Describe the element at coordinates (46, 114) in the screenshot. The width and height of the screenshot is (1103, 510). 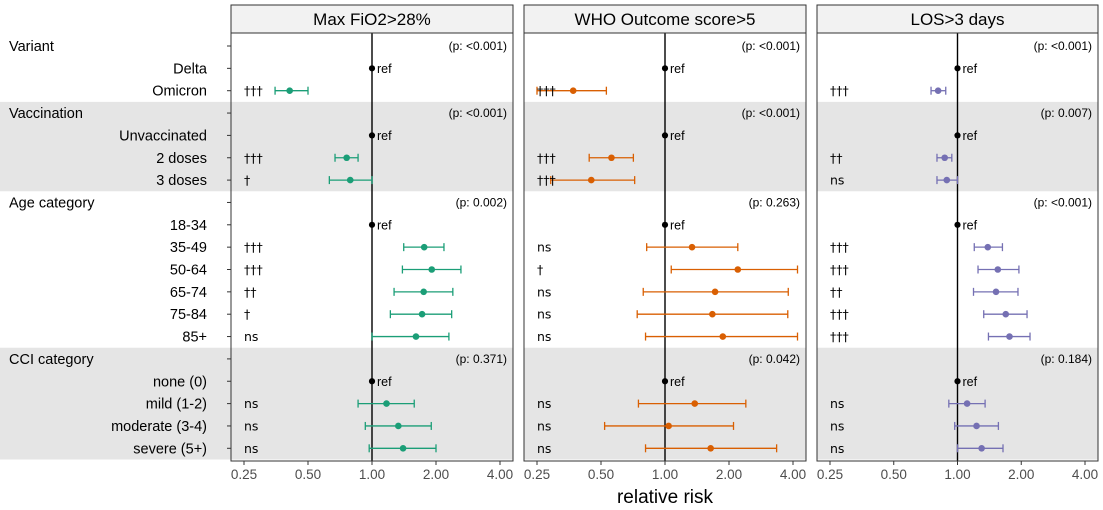
I see `group-label: Vaccination` at that location.